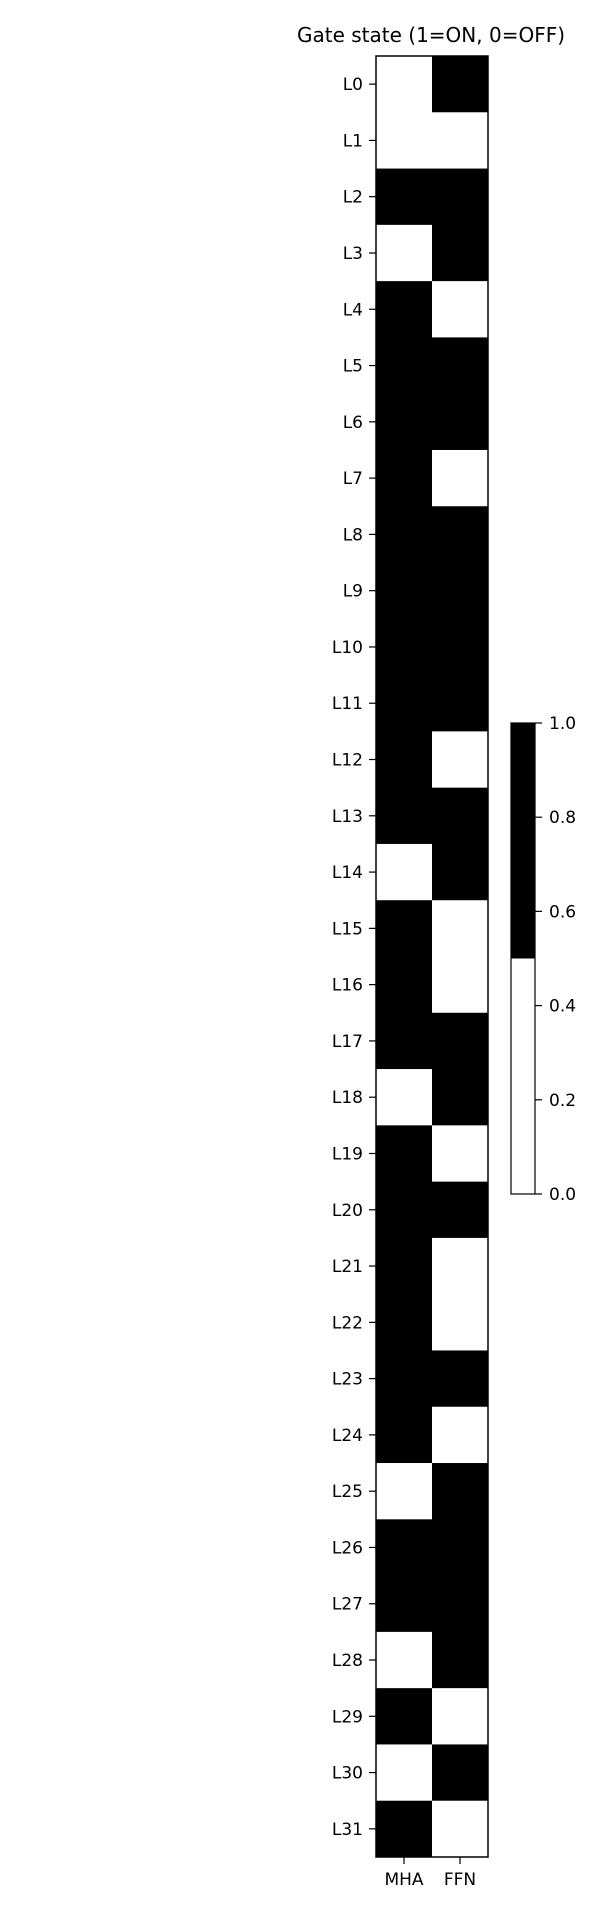 Image resolution: width=600 pixels, height=1905 pixels. I want to click on colorbar-tick-label: 1.0, so click(562, 724).